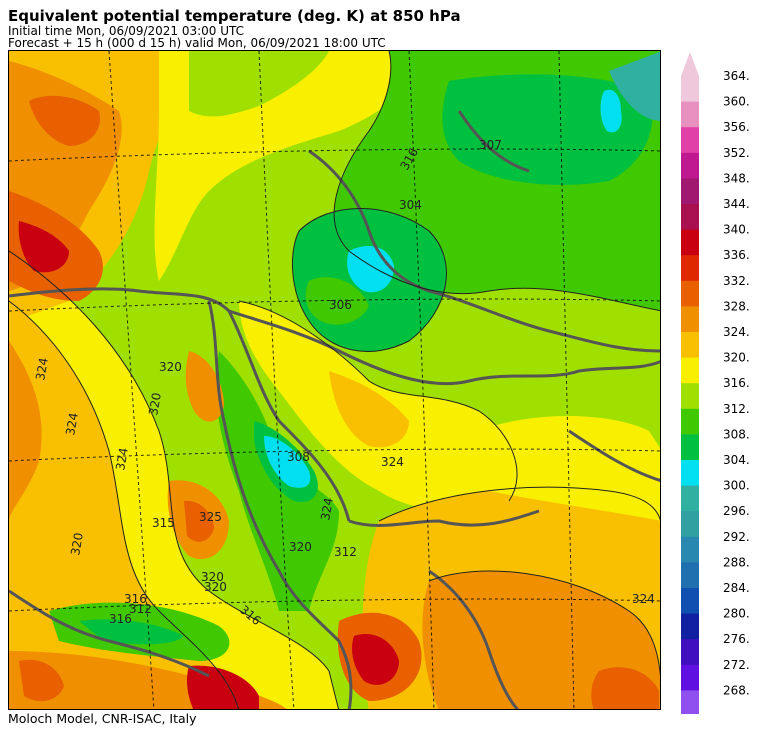 Image resolution: width=760 pixels, height=731 pixels. Describe the element at coordinates (736, 332) in the screenshot. I see `colorbar-tick-label: 324.` at that location.